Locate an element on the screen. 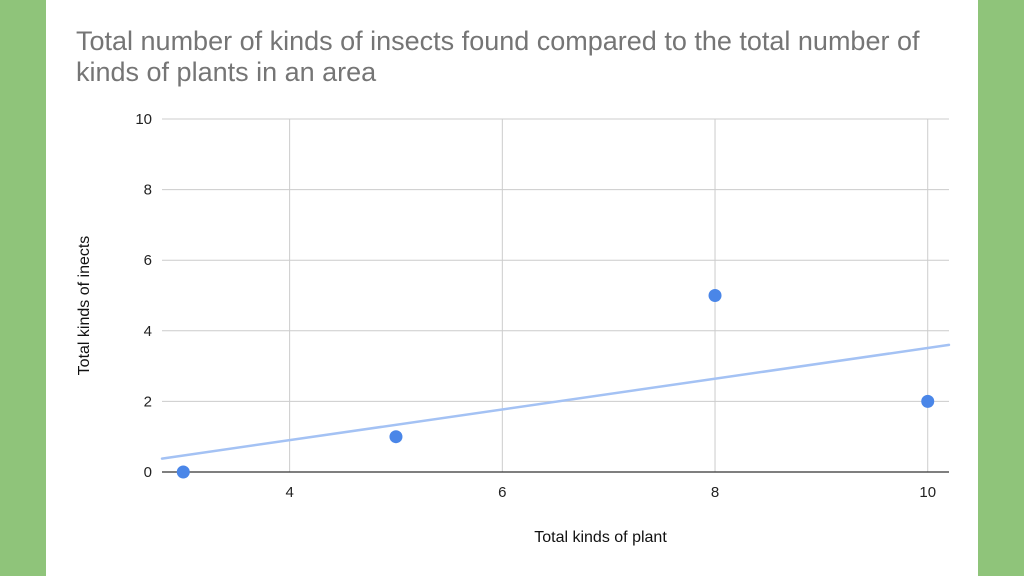  x-tick-label: 8 is located at coordinates (715, 492).